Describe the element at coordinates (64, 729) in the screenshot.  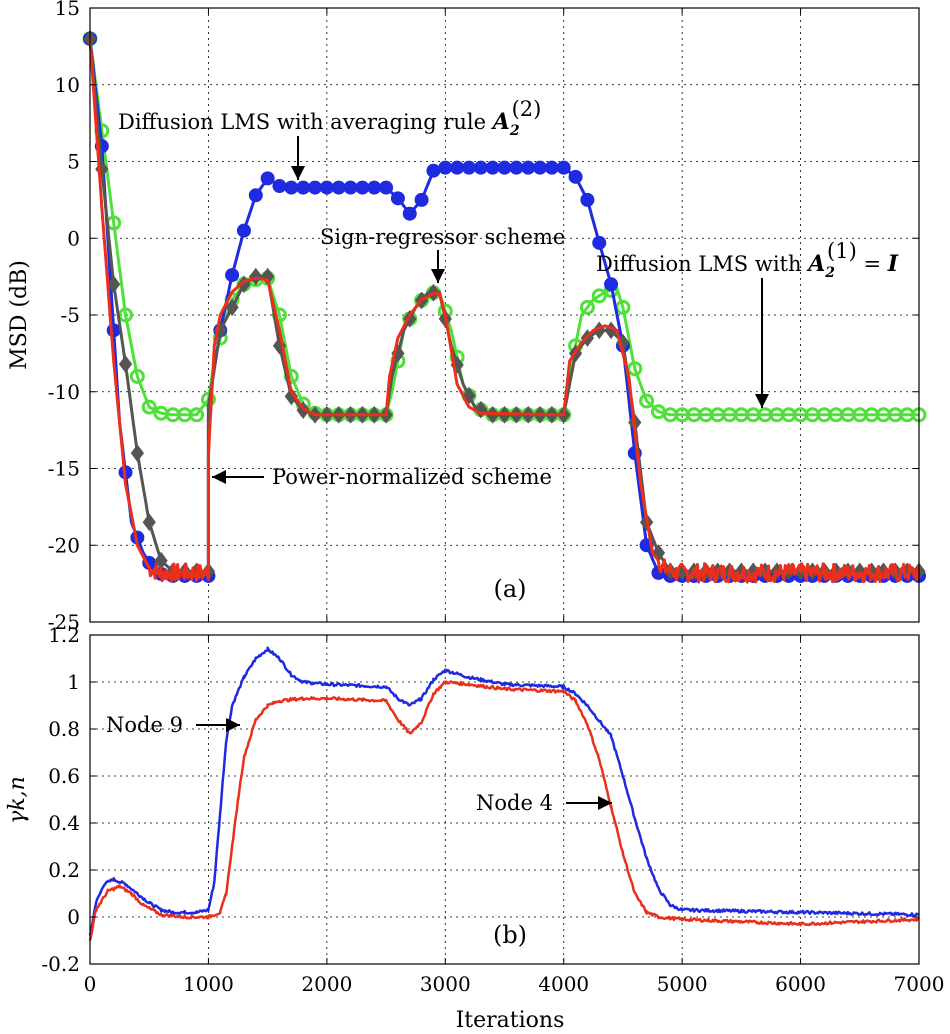
I see `y-tick-label: 0.8` at that location.